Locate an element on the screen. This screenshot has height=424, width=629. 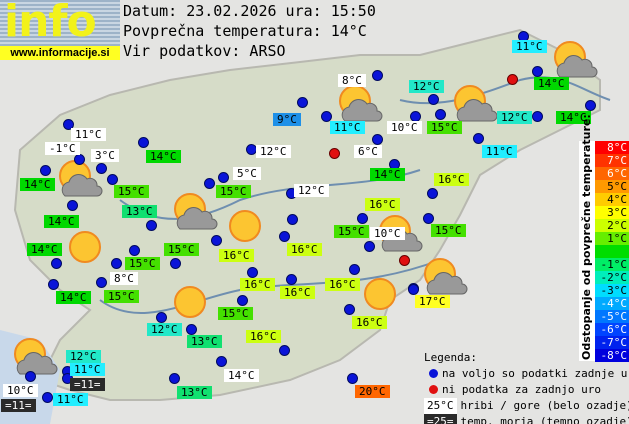
scale-row: 2°C is located at coordinates (612, 225).